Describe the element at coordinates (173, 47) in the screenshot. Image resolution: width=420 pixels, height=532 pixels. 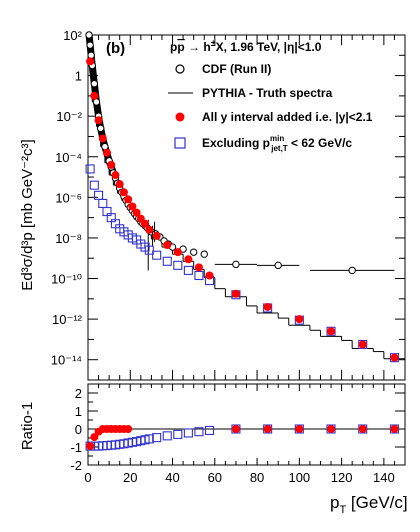
I see `process-p: p` at that location.